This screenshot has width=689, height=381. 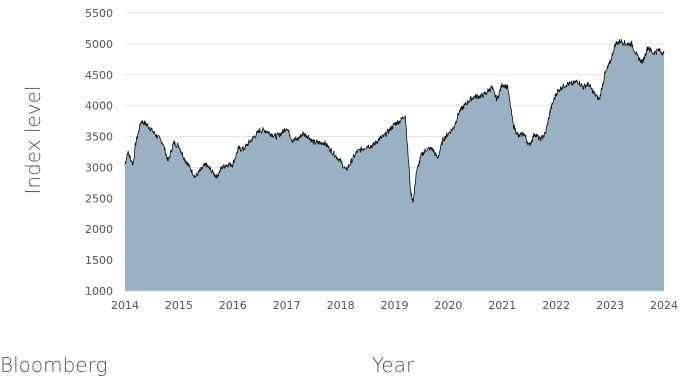 I want to click on x-tick-label: 2019, so click(x=395, y=305).